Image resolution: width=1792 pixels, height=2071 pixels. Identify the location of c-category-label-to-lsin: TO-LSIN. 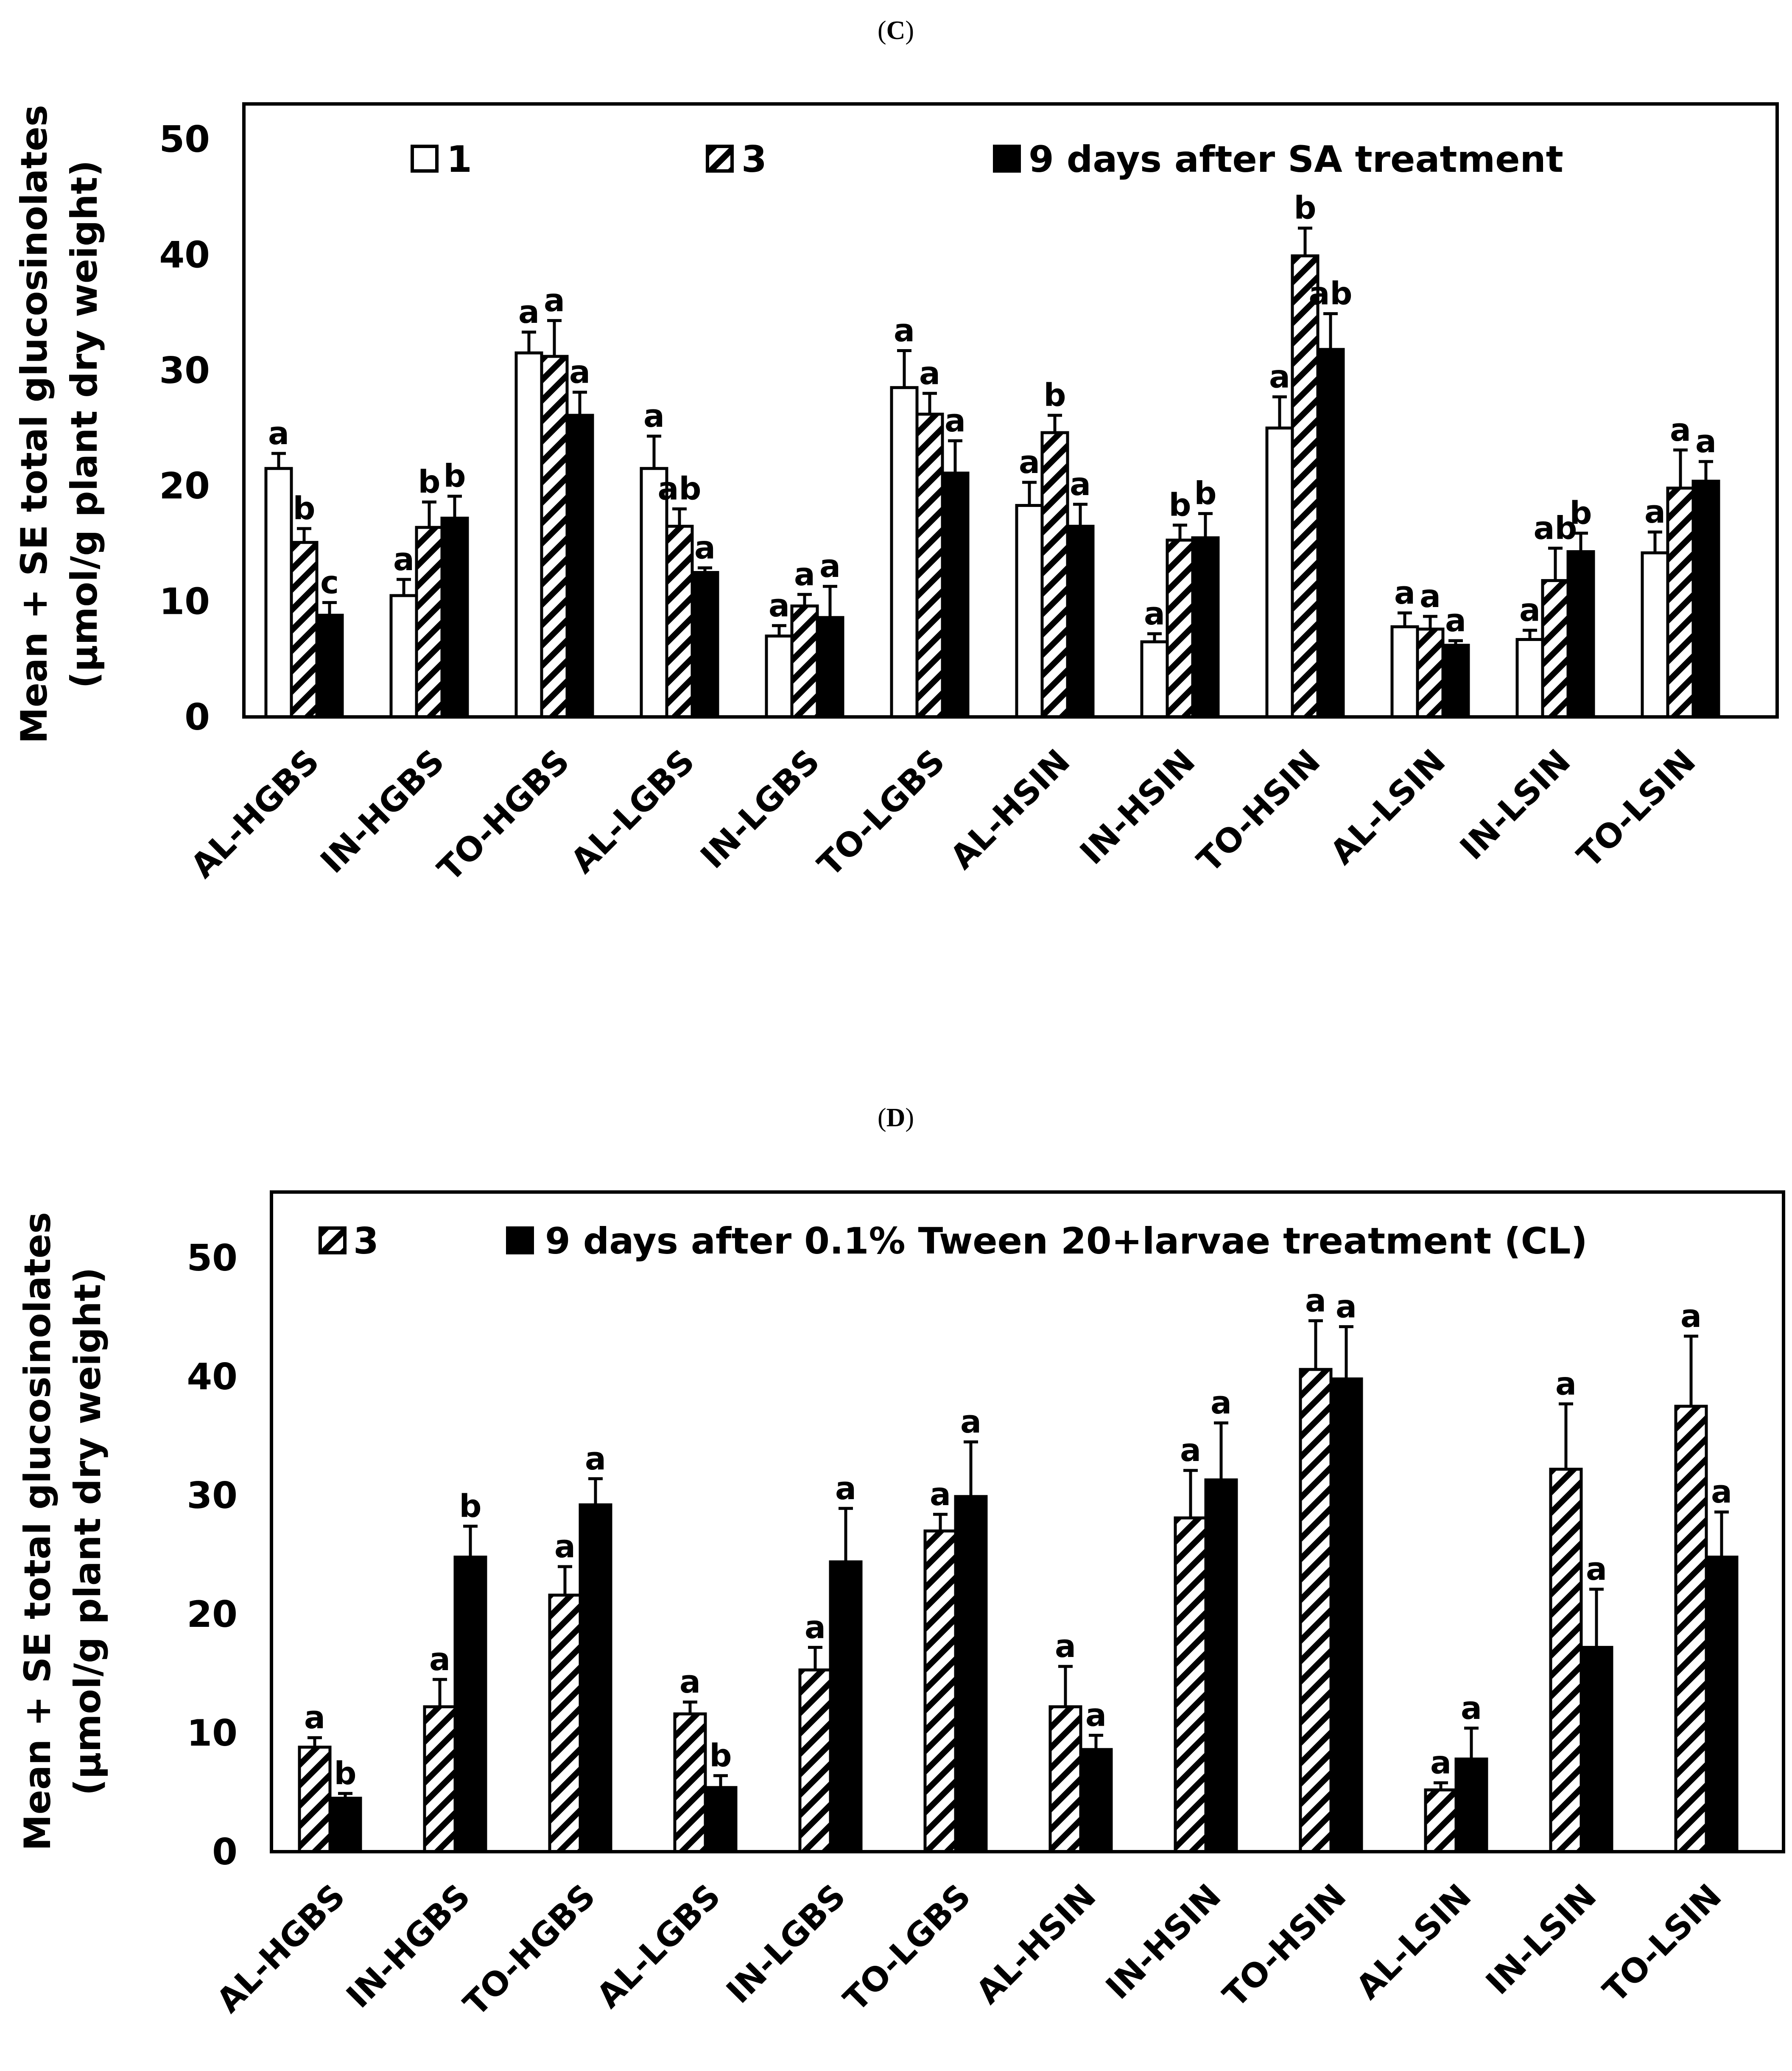
(1636, 809).